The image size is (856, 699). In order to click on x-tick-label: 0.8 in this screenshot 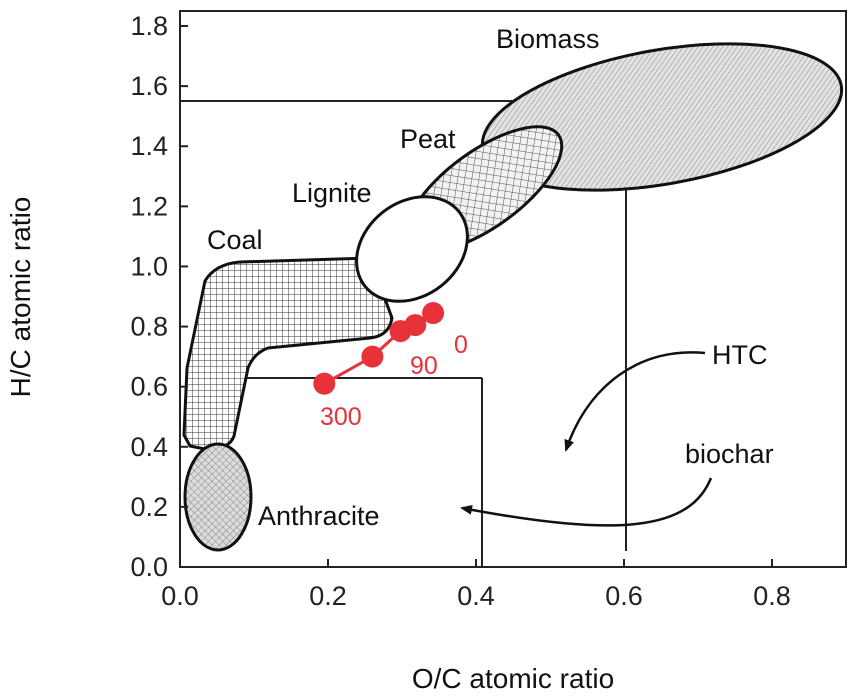, I will do `click(772, 596)`.